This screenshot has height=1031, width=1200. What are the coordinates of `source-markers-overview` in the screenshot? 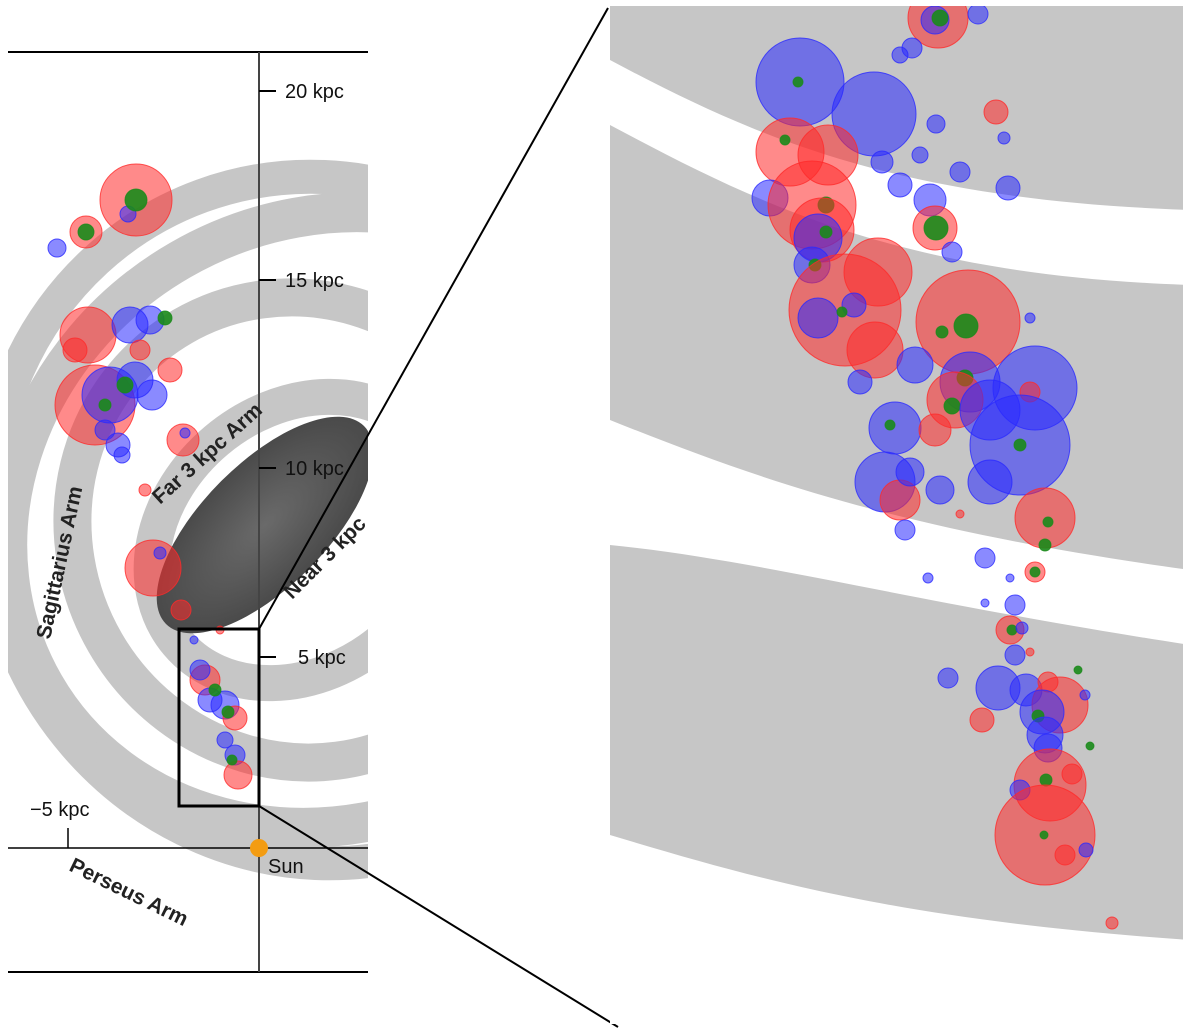 It's located at (150, 476).